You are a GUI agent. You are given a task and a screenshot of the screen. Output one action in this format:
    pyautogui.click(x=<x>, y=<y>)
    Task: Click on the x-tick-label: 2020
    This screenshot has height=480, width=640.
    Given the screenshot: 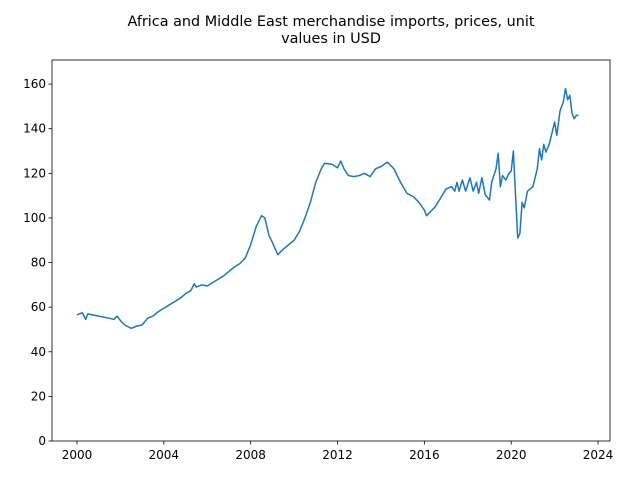 What is the action you would take?
    pyautogui.click(x=511, y=455)
    